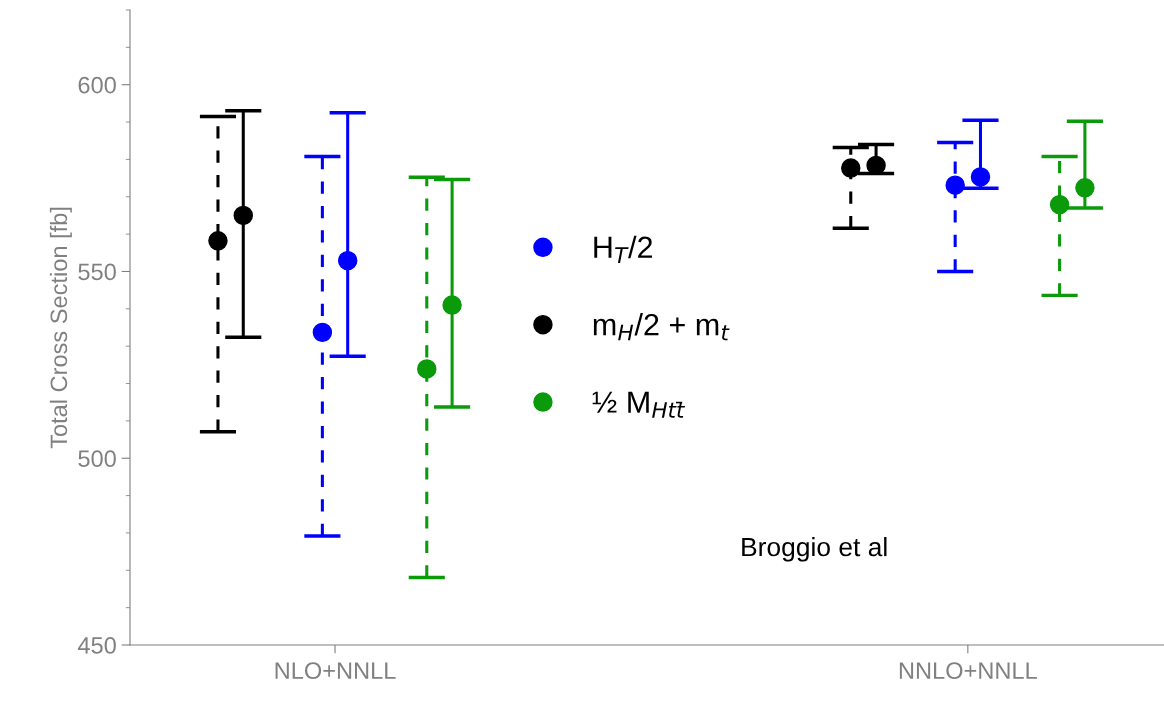 The width and height of the screenshot is (1164, 701). Describe the element at coordinates (661, 327) in the screenshot. I see `legend-label: m$_{H}$/2 + m$_{t}$` at that location.